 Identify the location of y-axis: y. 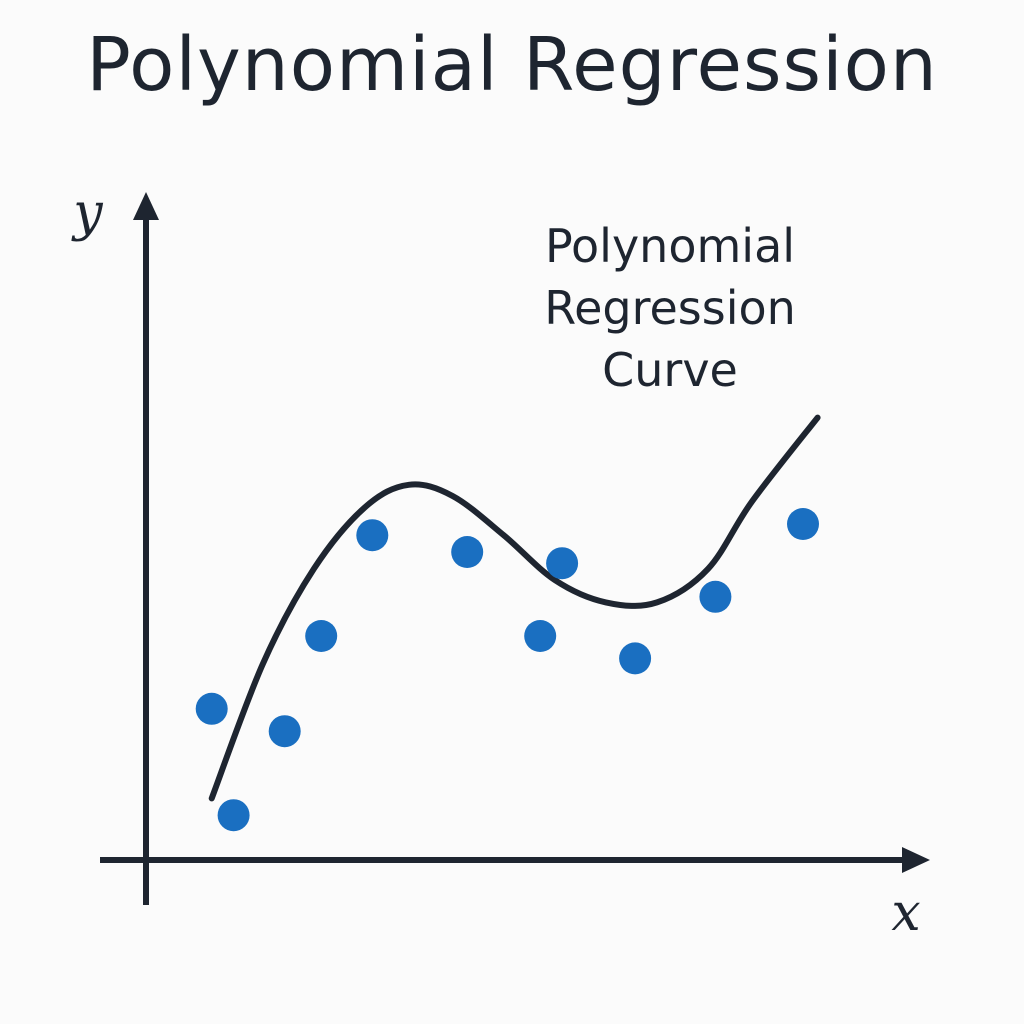
(115, 544).